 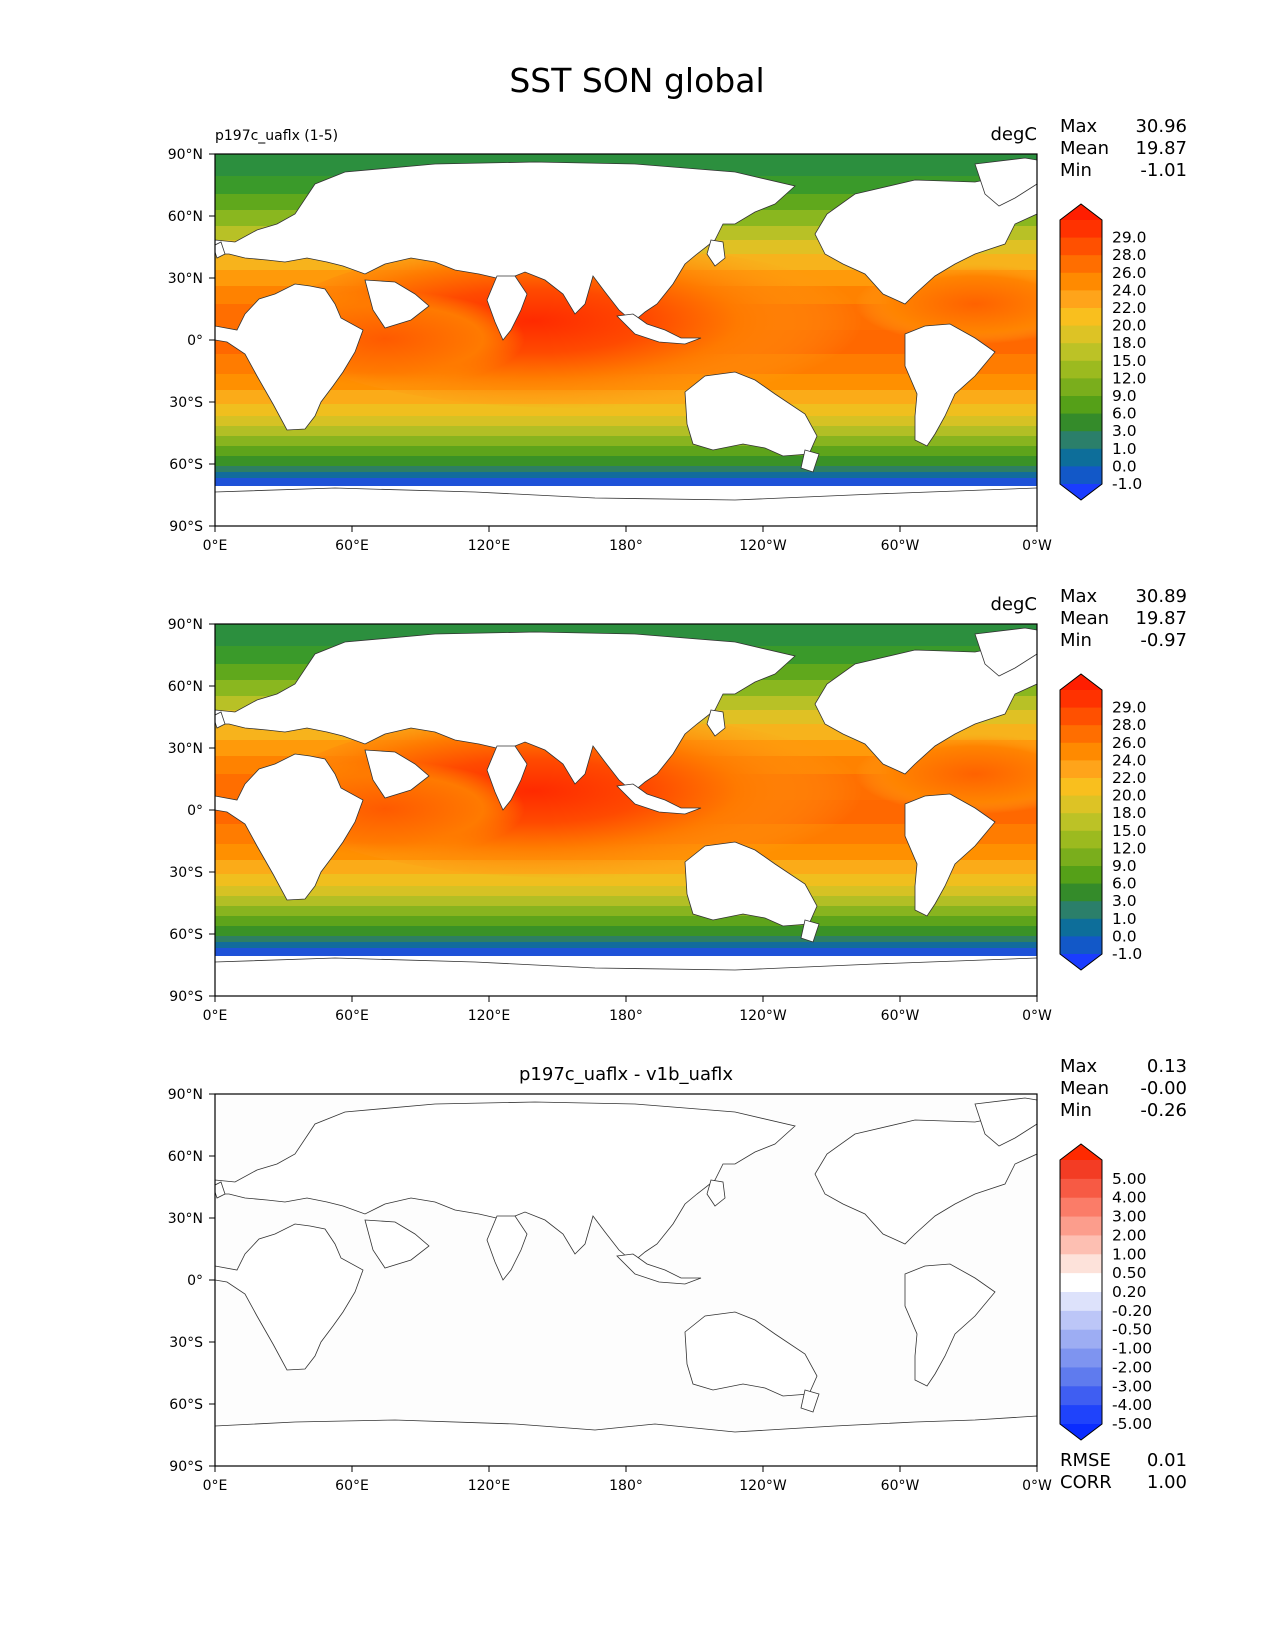 What do you see at coordinates (810, 931) in the screenshot?
I see `land-newzealand` at bounding box center [810, 931].